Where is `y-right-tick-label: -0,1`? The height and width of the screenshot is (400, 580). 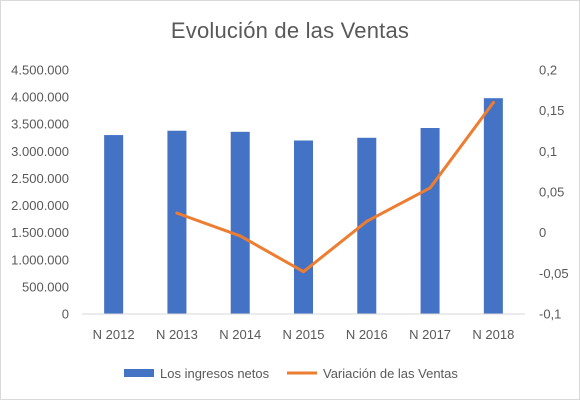
y-right-tick-label: -0,1 is located at coordinates (550, 314).